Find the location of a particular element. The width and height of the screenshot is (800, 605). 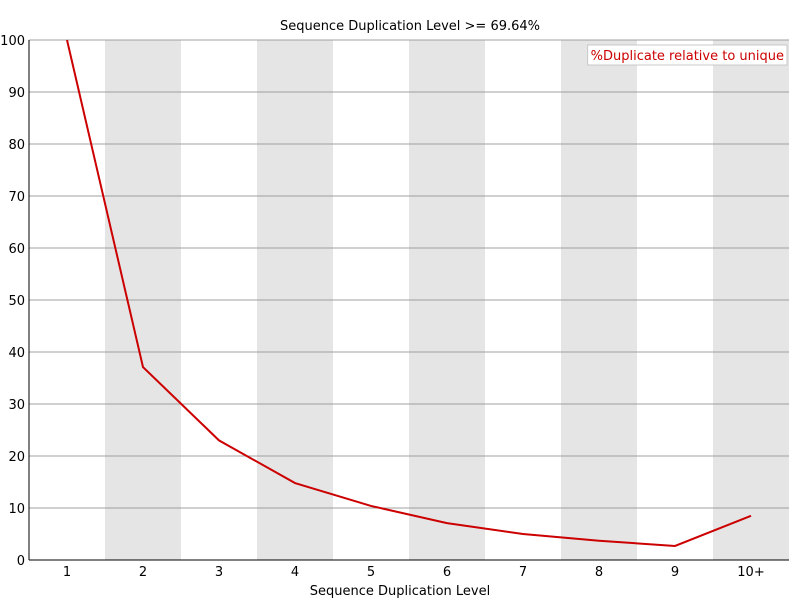

x-tick-label: 9 is located at coordinates (675, 572).